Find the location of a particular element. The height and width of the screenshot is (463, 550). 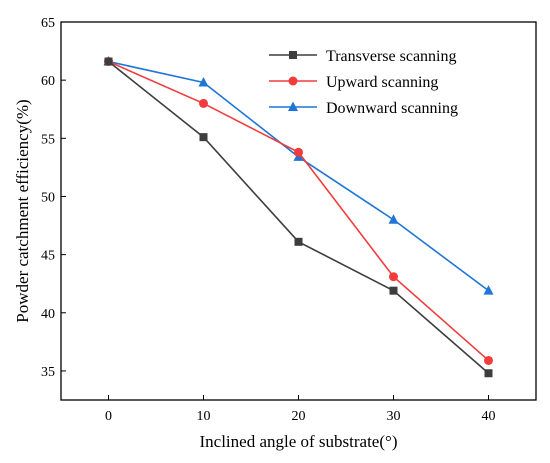

y-tick-label: 55 is located at coordinates (48, 139).